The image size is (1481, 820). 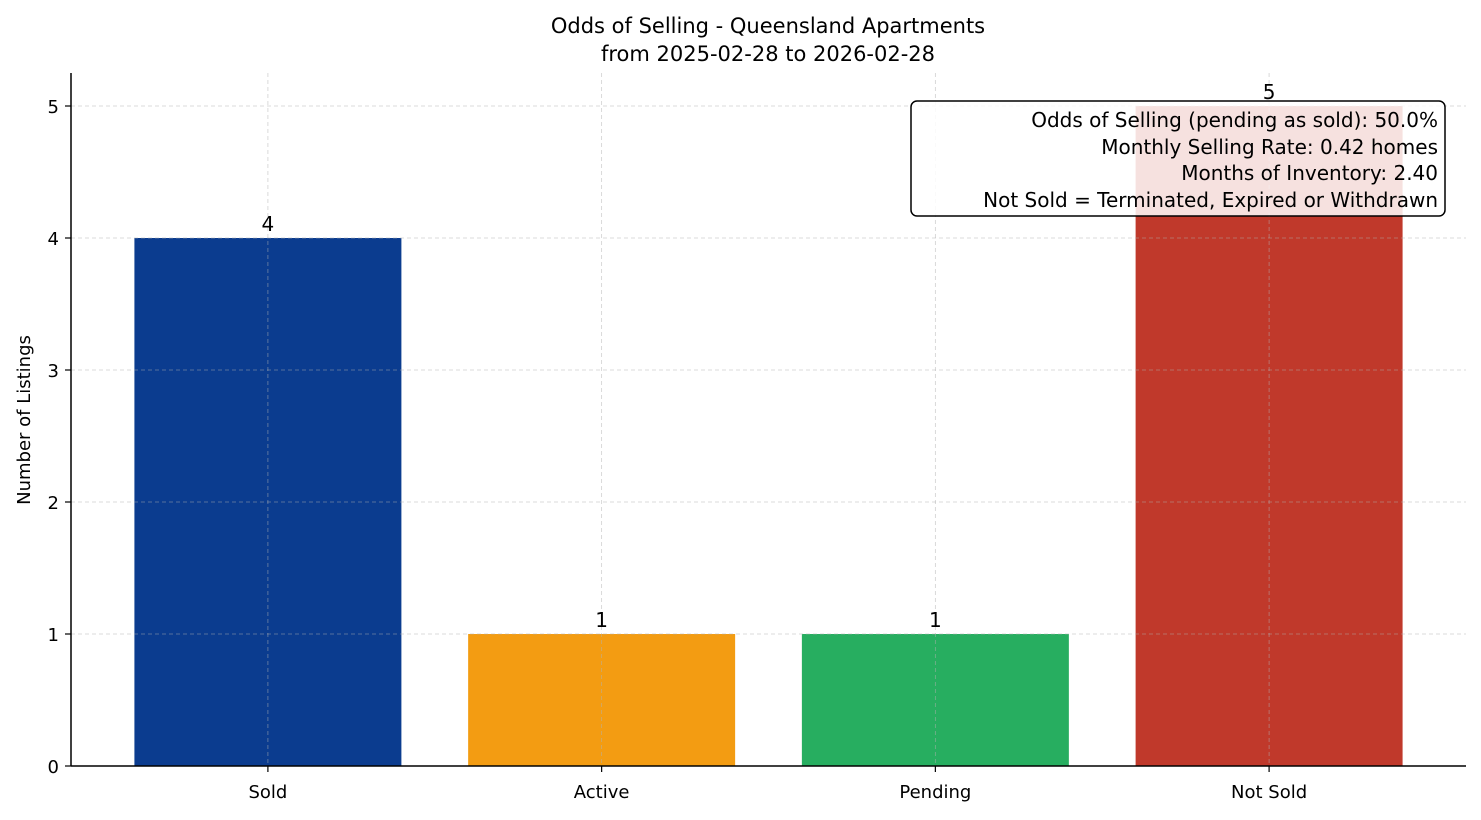 I want to click on y-tick-label: 5, so click(x=53, y=107).